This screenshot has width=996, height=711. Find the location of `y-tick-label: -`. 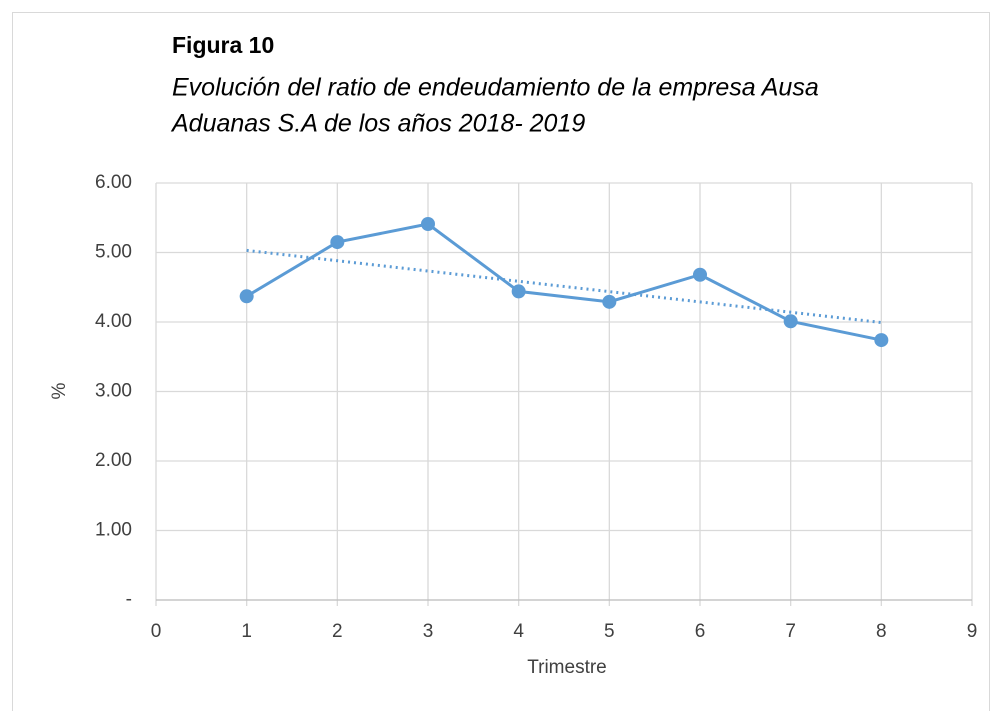

y-tick-label: - is located at coordinates (129, 599).